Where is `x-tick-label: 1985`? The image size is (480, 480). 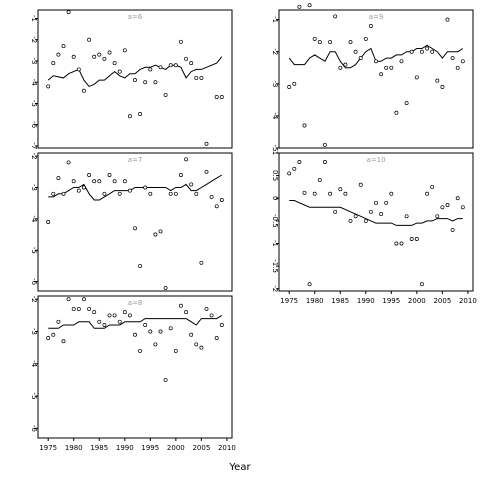
x-tick-label: 1985 is located at coordinates (340, 301).